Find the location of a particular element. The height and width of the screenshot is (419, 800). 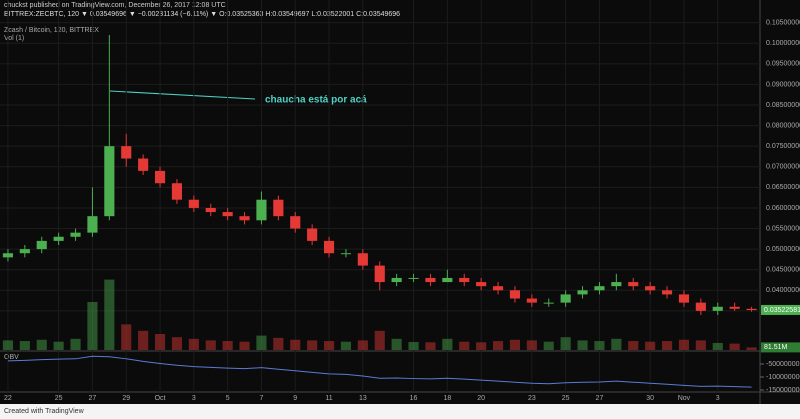

y-tick-label: 0.09000000 is located at coordinates (783, 84).